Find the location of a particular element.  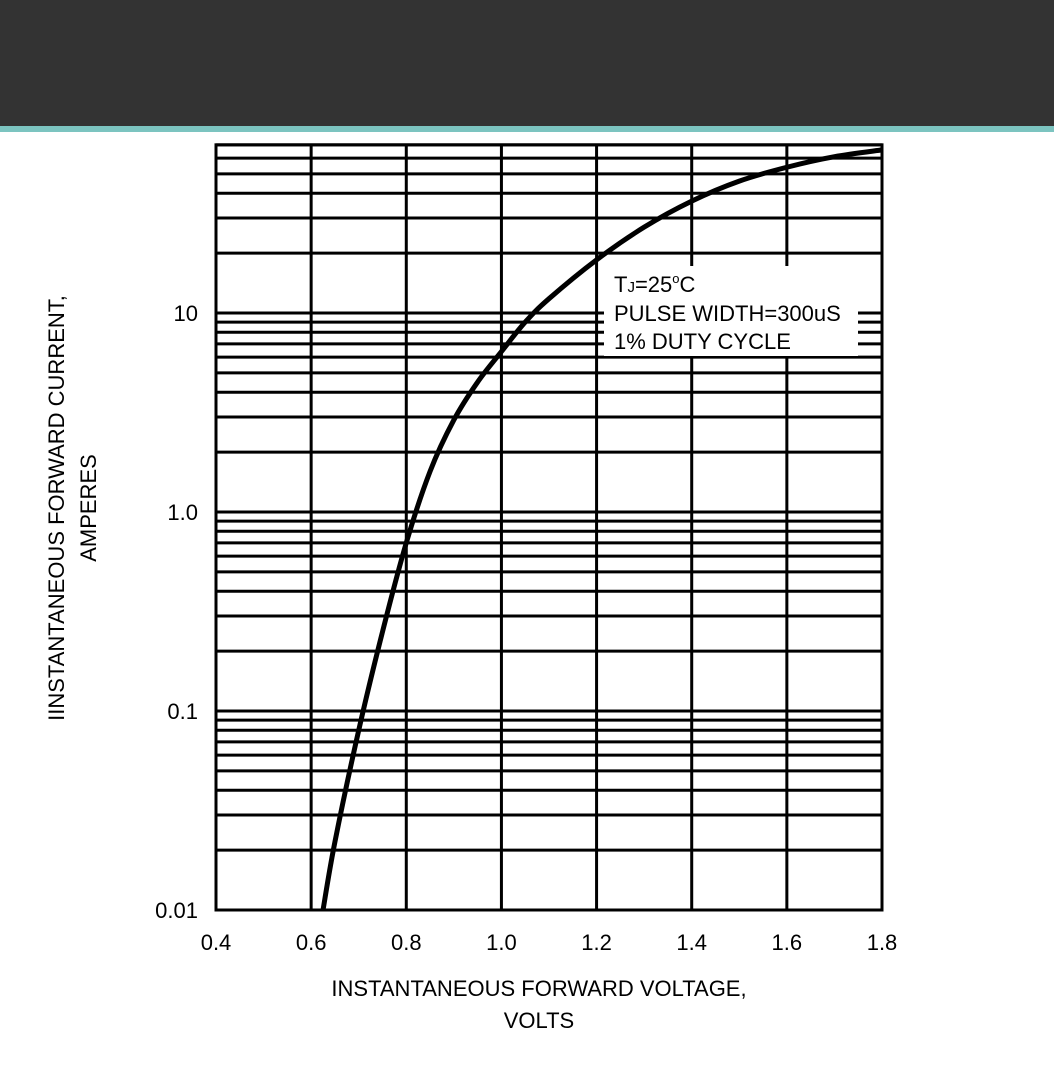

x-tick-label: 1.4 is located at coordinates (691, 942).